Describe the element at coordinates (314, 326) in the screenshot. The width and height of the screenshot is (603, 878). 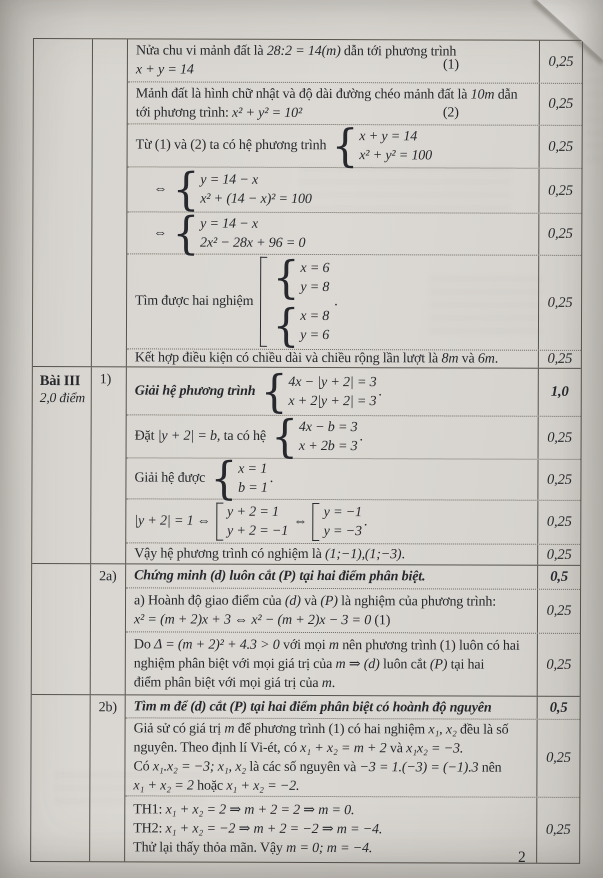
I see `equation-lines: x = 8 y = 6` at that location.